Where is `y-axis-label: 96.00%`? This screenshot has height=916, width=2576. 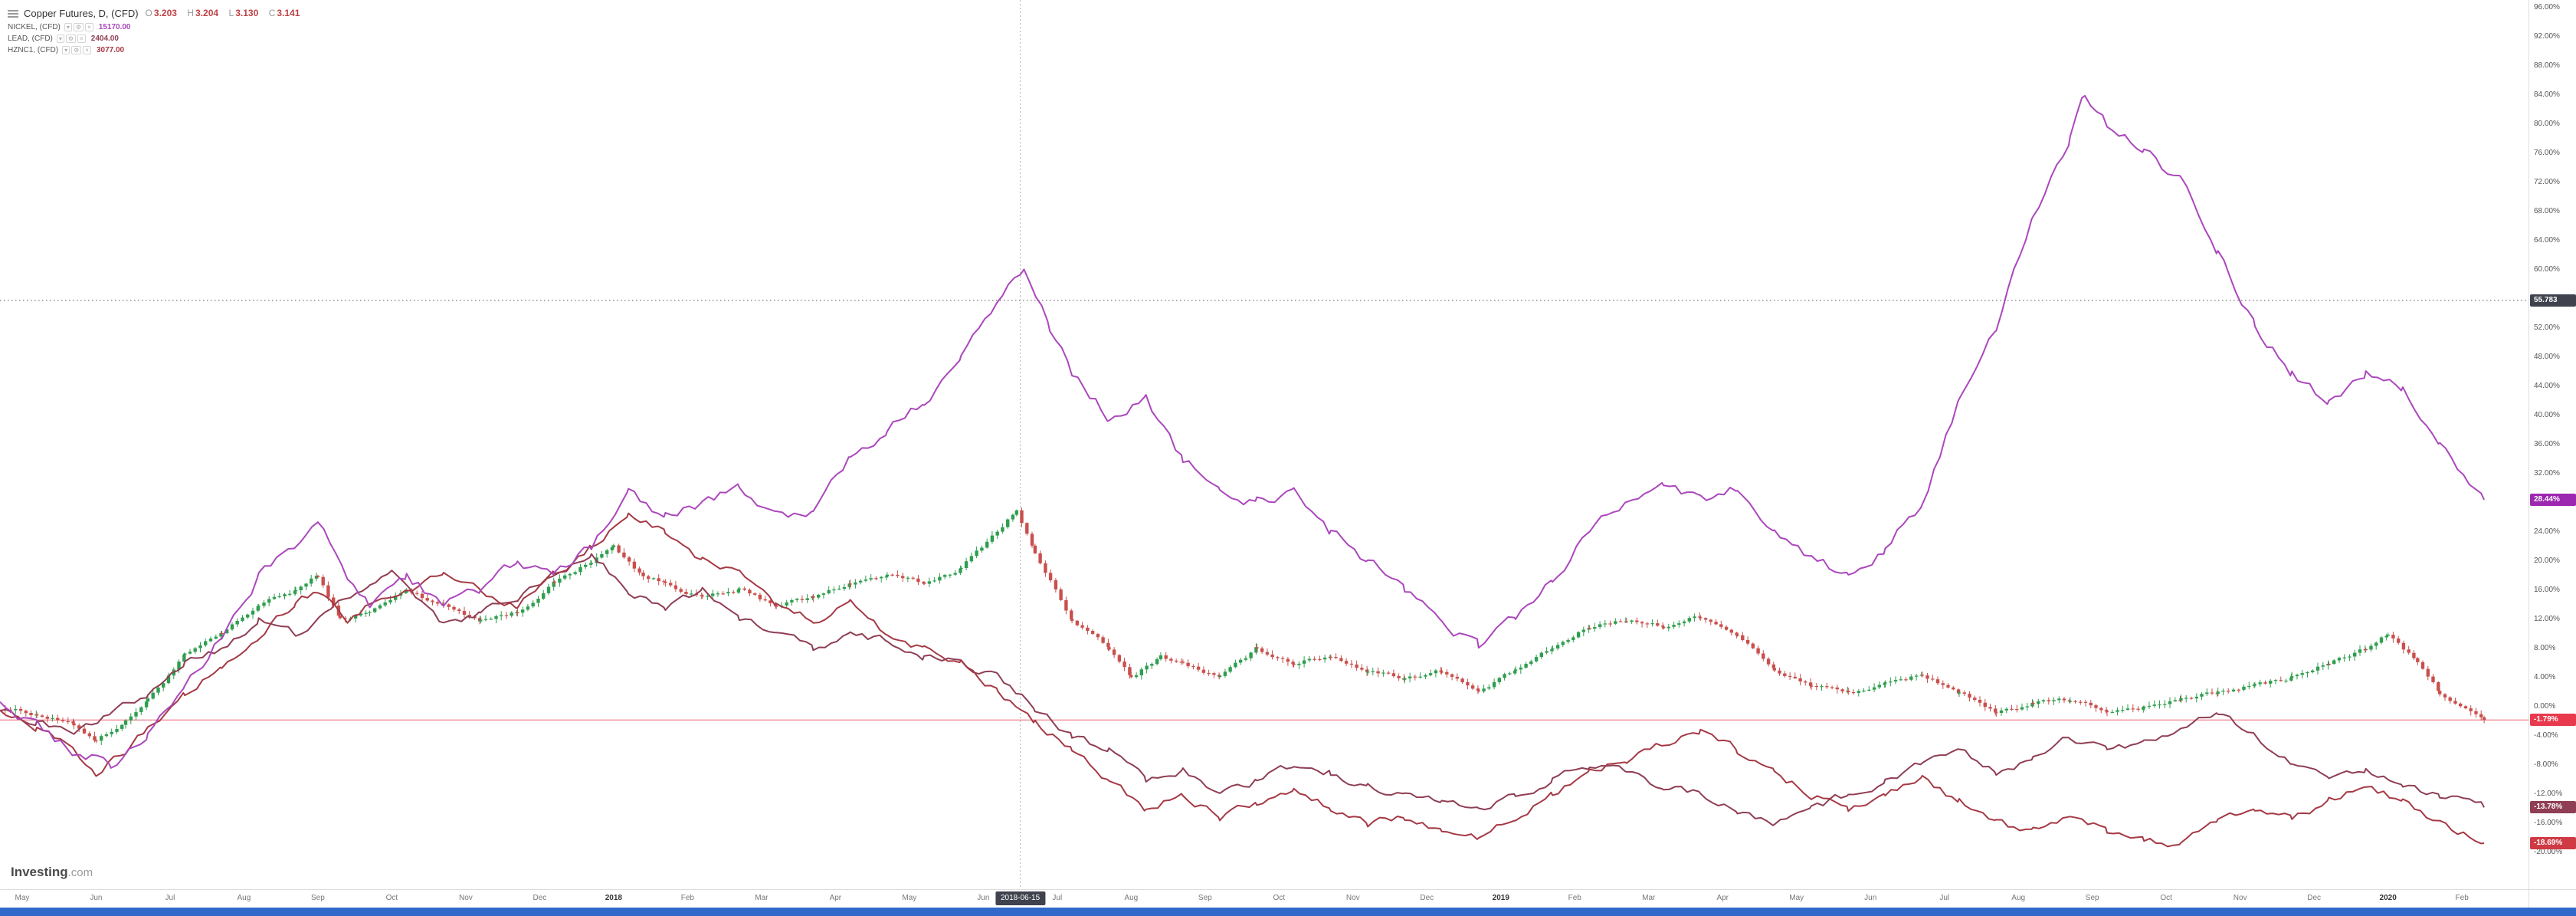
y-axis-label: 96.00% is located at coordinates (2547, 7).